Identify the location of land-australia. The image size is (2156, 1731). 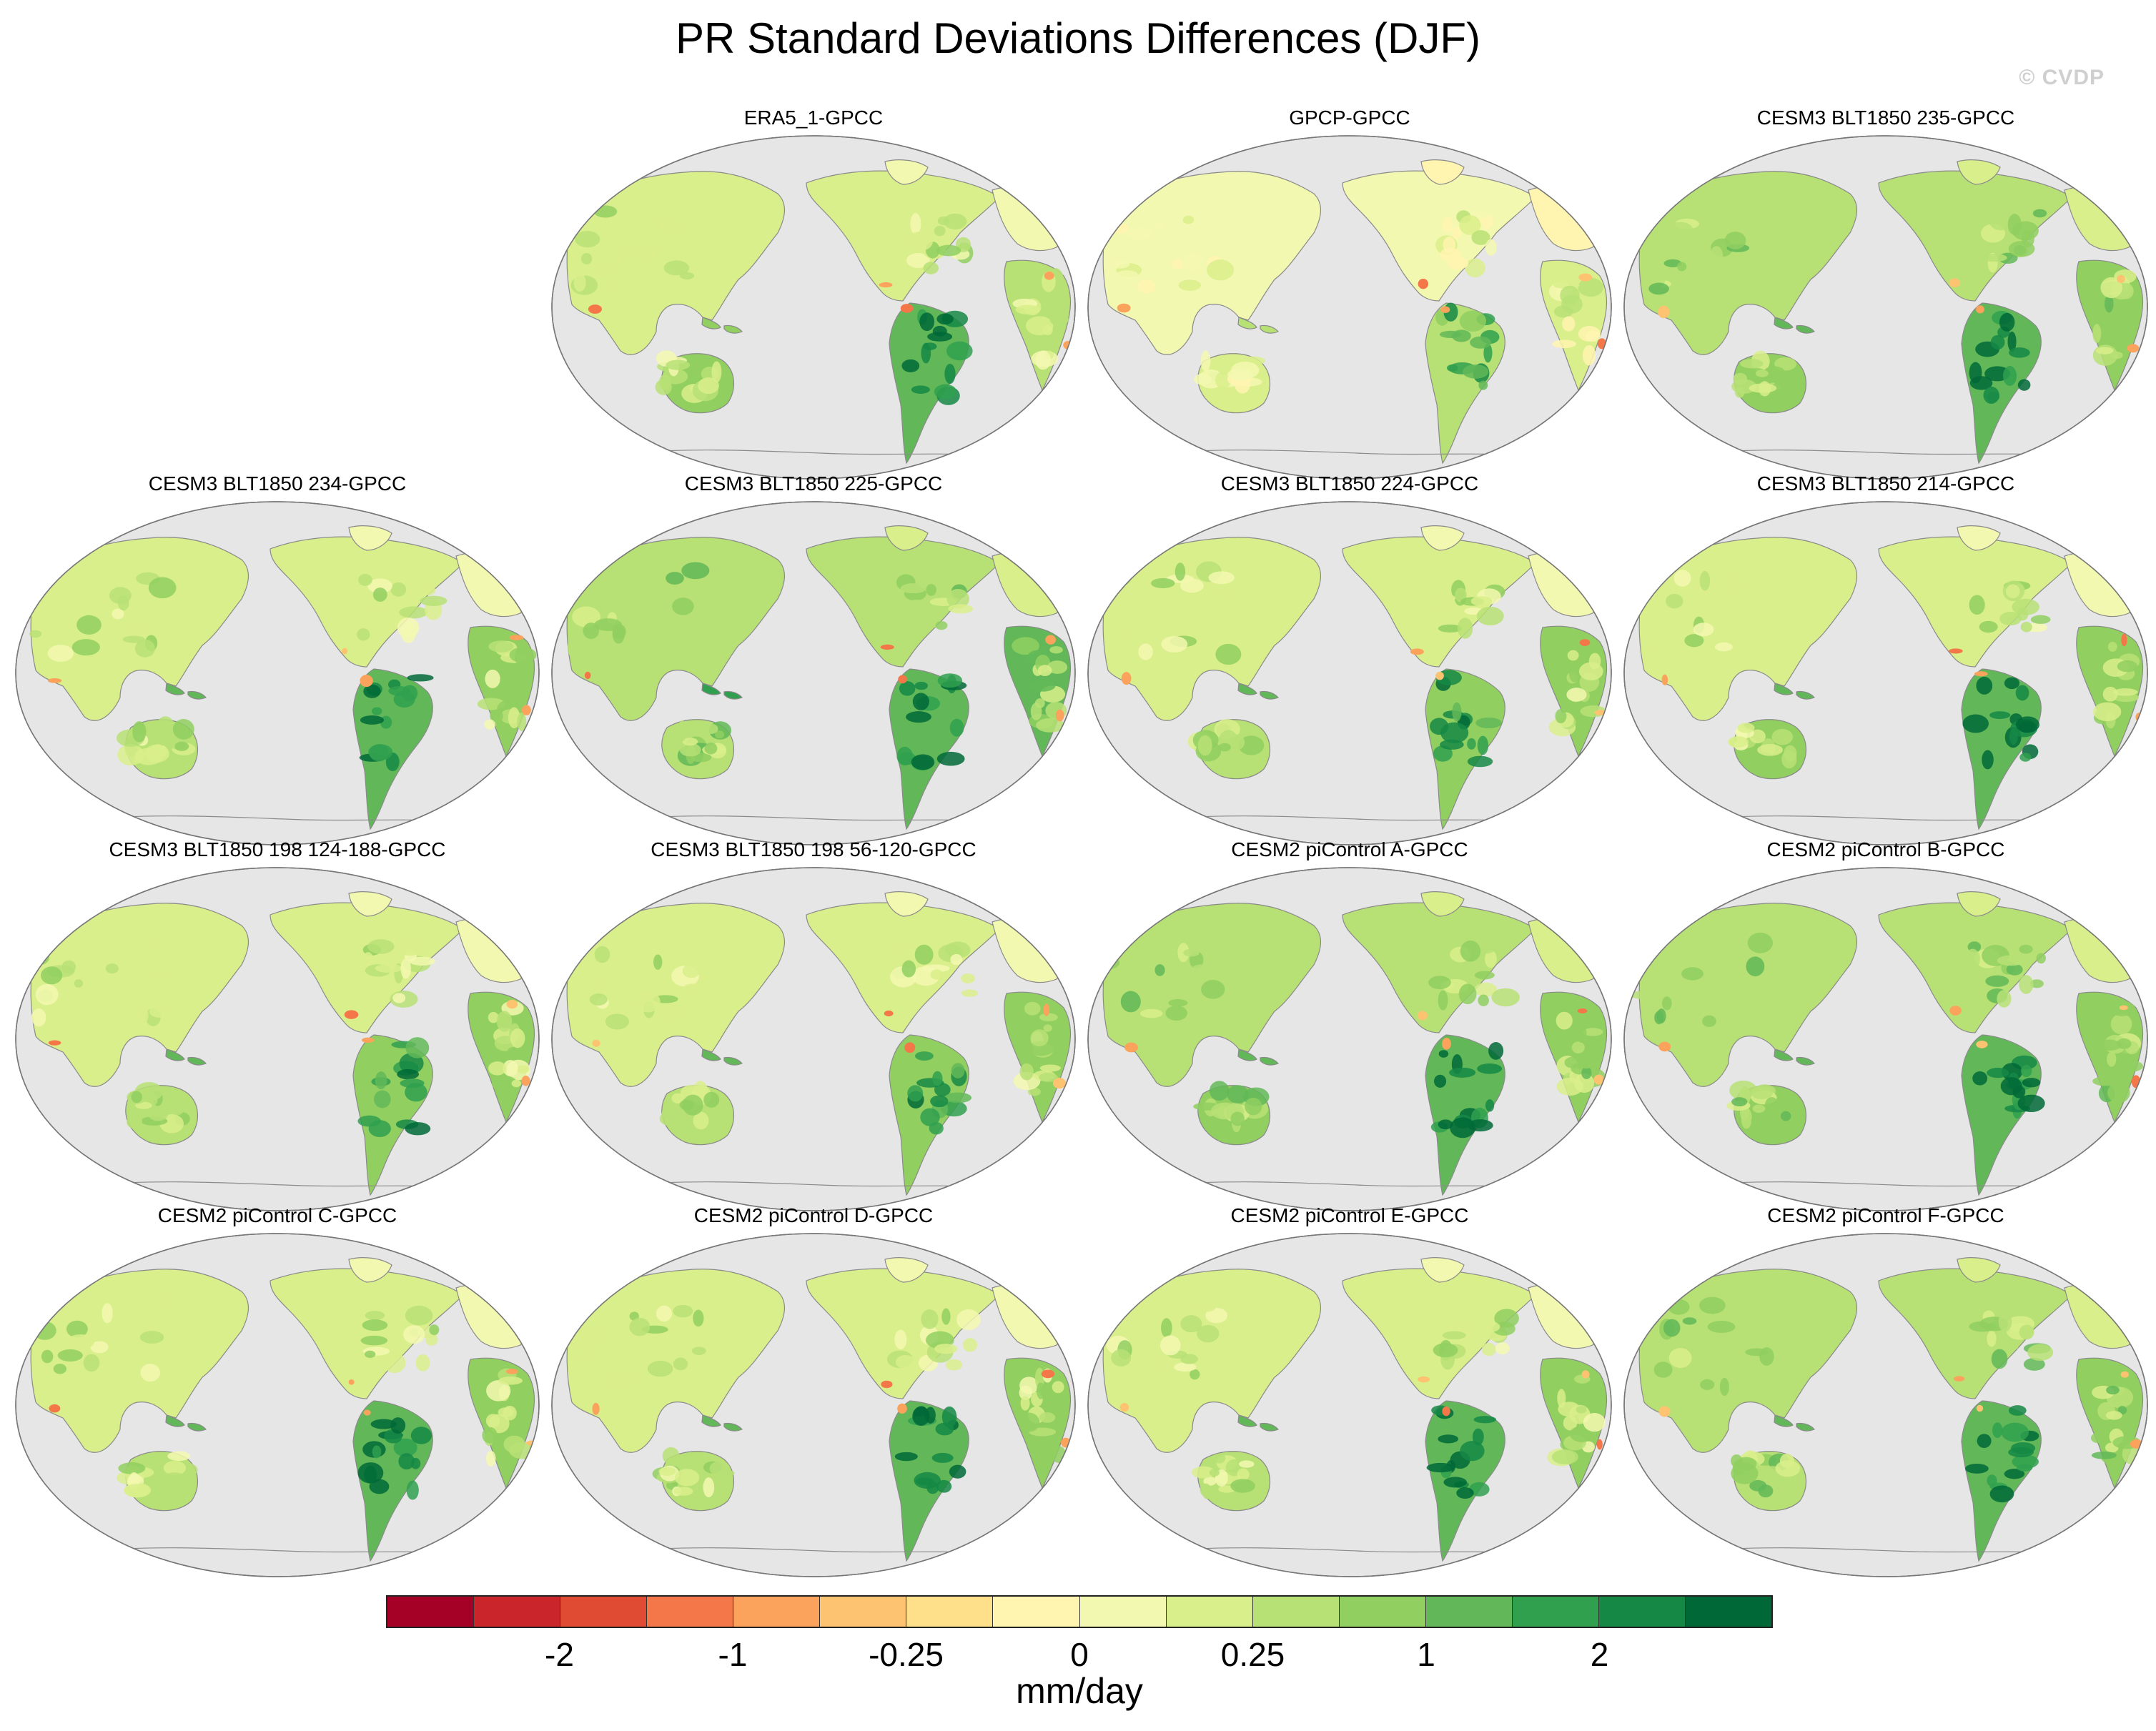
(1770, 1115).